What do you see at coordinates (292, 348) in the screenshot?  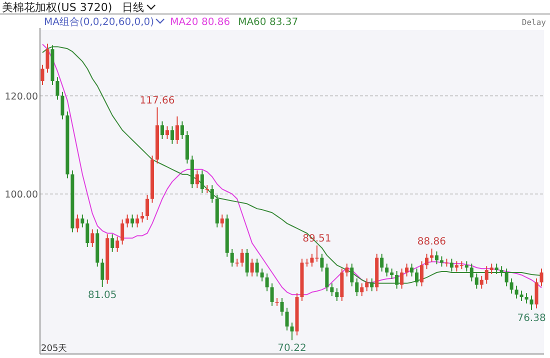 I see `annotation: 70.22` at bounding box center [292, 348].